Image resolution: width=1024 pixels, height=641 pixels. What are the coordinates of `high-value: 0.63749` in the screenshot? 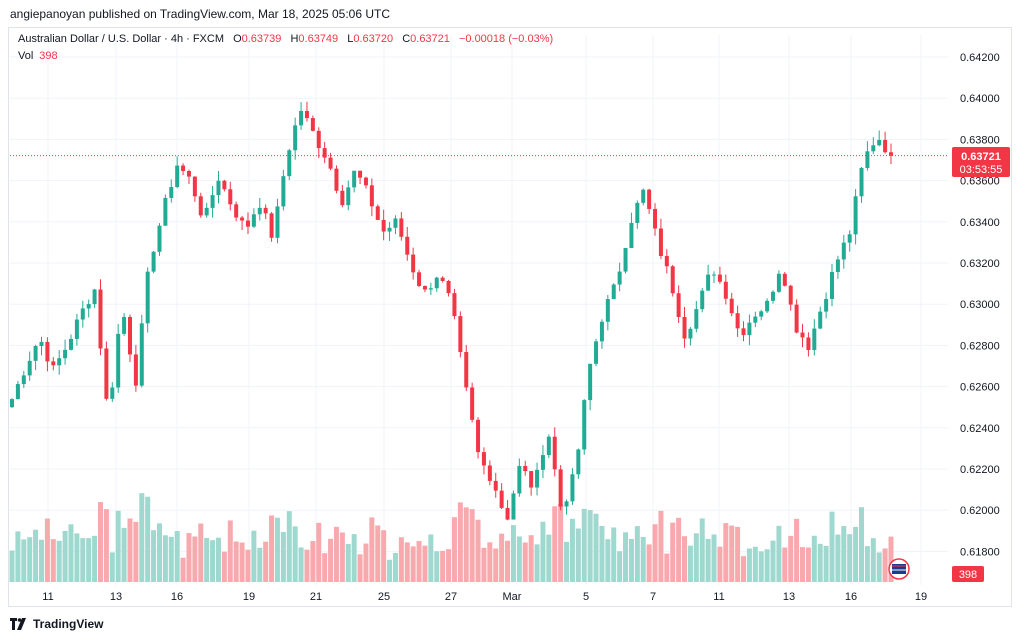 It's located at (318, 39).